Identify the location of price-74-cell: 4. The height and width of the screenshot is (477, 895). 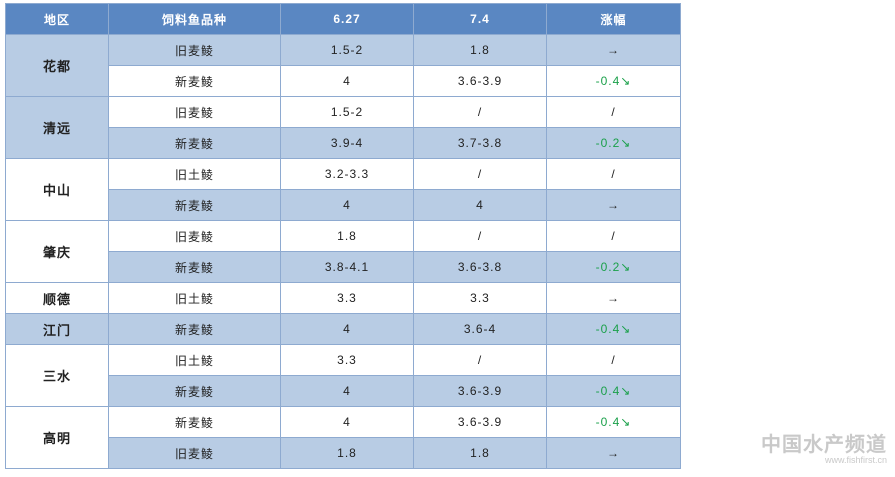
(480, 205).